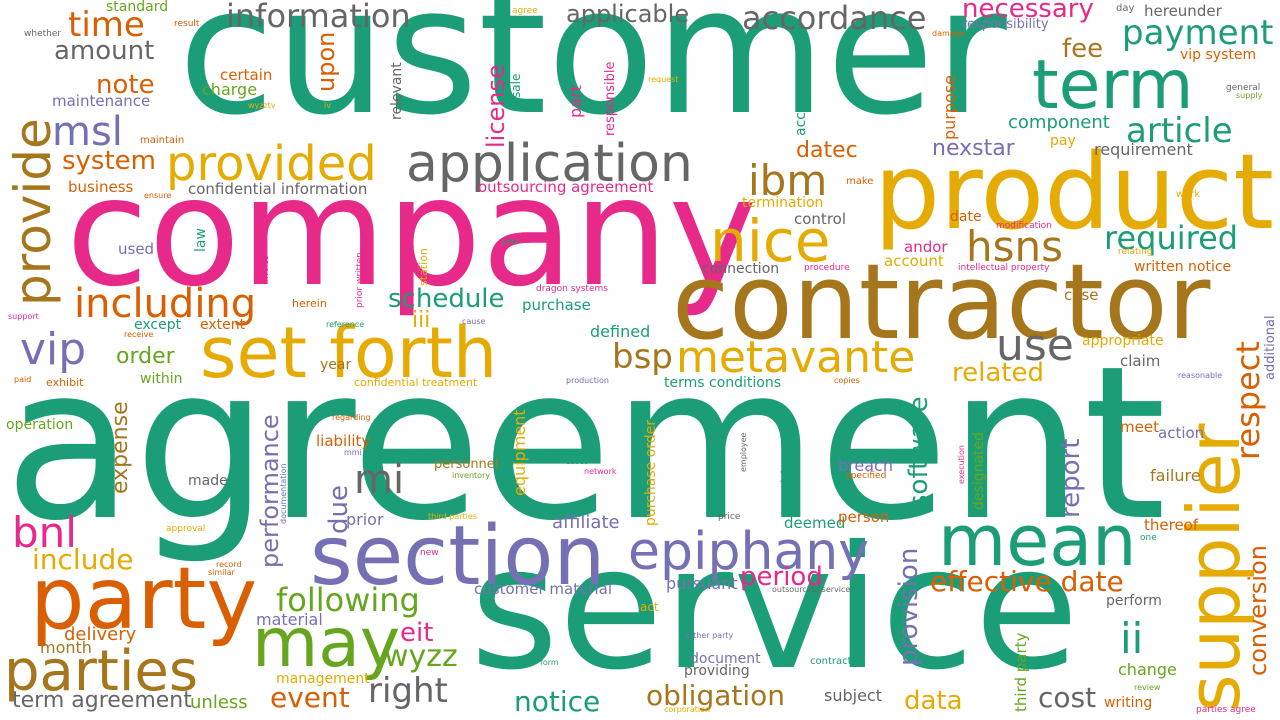 Image resolution: width=1280 pixels, height=720 pixels. What do you see at coordinates (397, 91) in the screenshot?
I see `word-relevant: relevant` at bounding box center [397, 91].